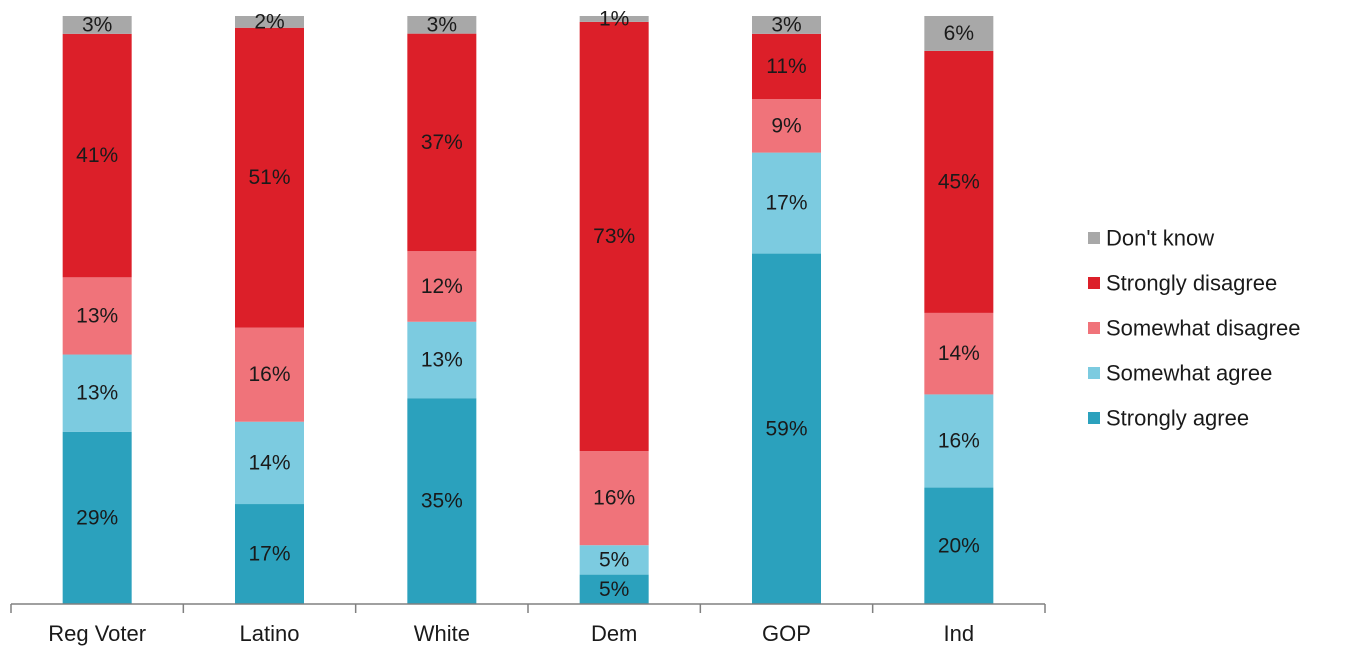 Image resolution: width=1345 pixels, height=649 pixels. I want to click on bar-segment-gop-don-t-know, so click(786, 25).